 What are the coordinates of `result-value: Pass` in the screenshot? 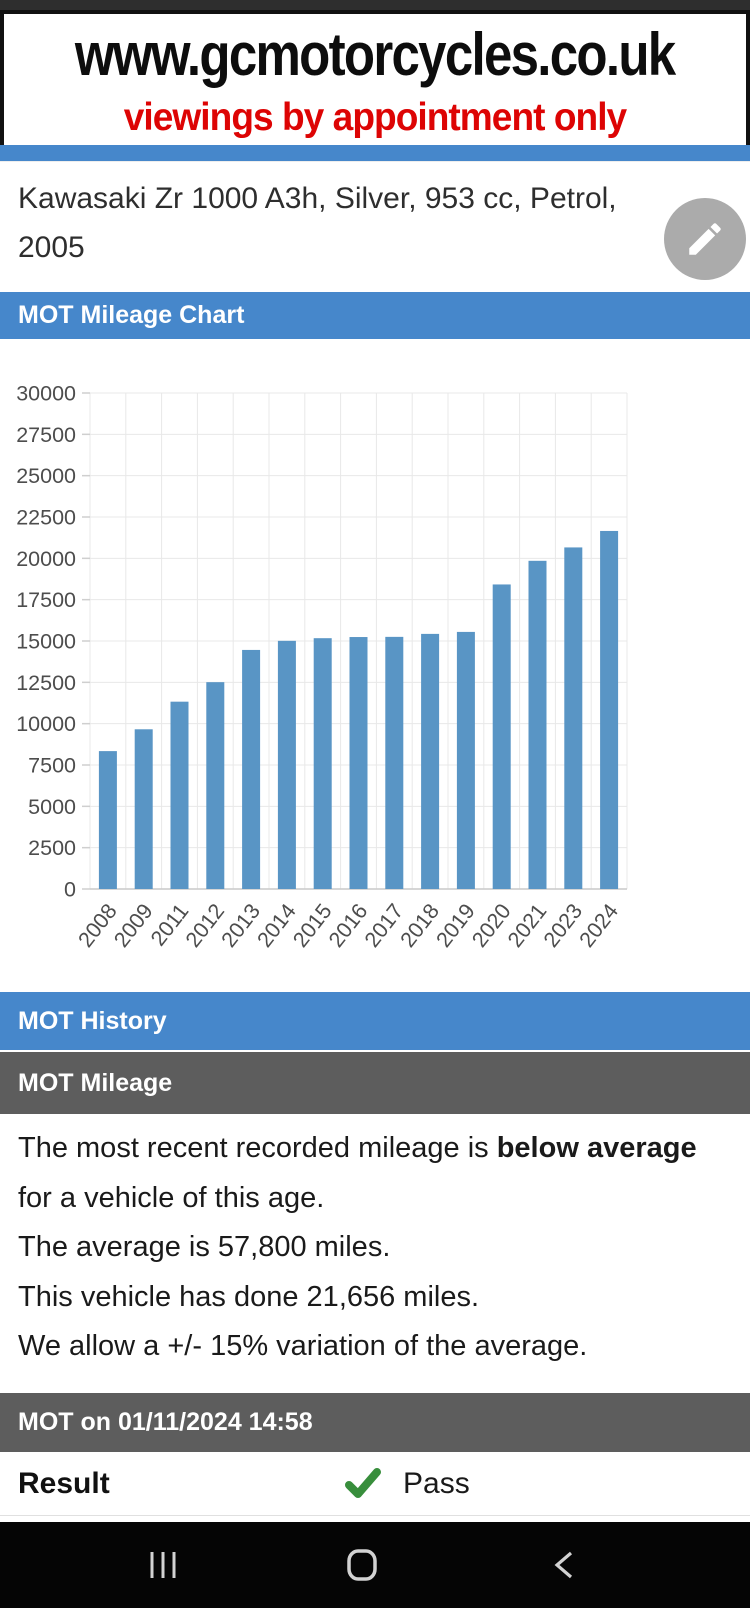 It's located at (407, 1484).